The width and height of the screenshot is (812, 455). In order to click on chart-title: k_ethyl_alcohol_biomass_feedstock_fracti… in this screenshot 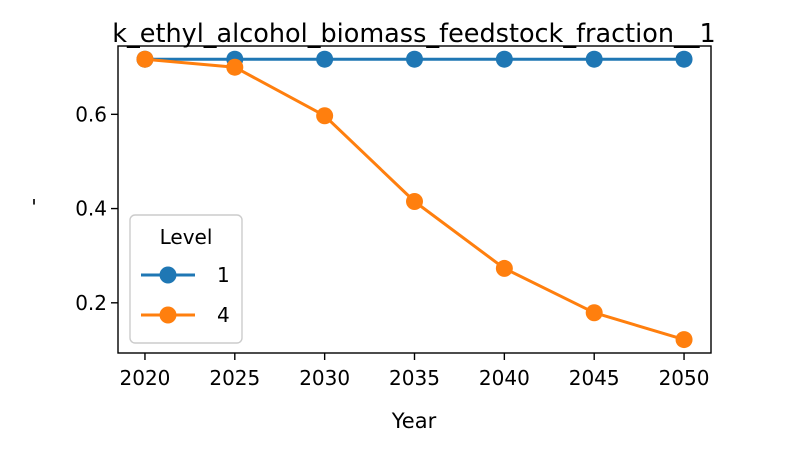, I will do `click(414, 34)`.